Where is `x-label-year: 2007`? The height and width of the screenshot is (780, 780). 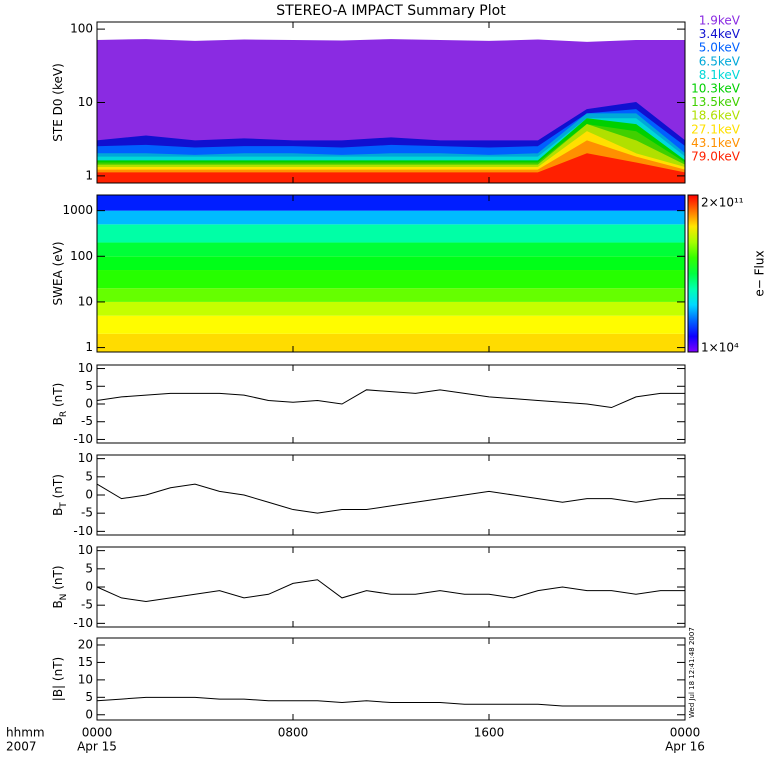
x-label-year: 2007 is located at coordinates (21, 747).